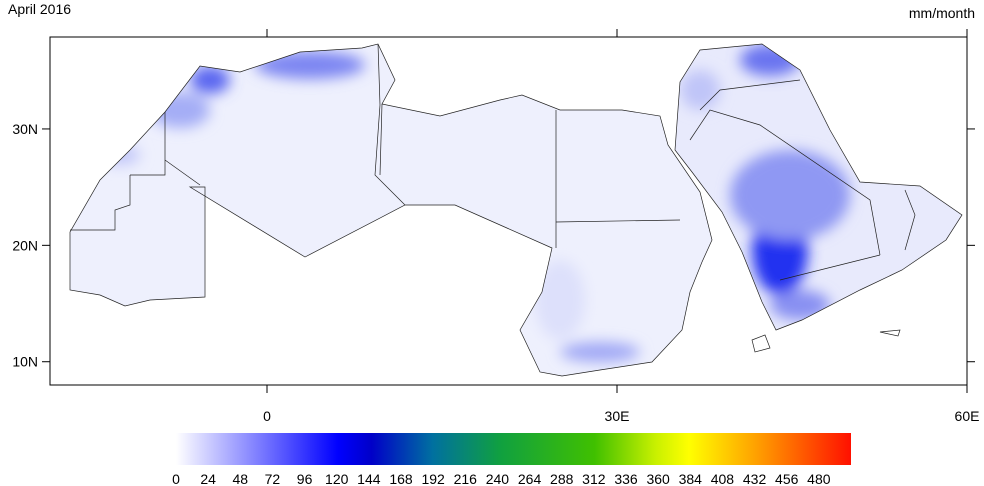 The height and width of the screenshot is (486, 984). I want to click on colorbar-label: 288, so click(562, 478).